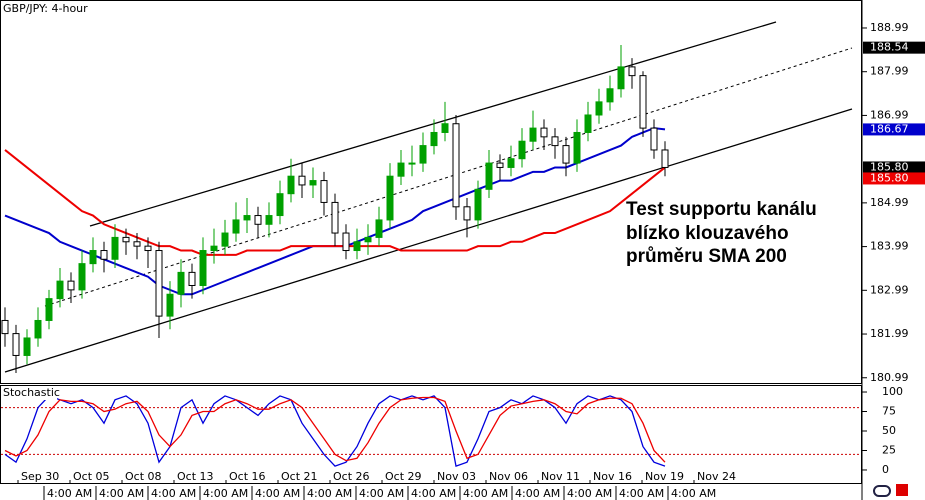  Describe the element at coordinates (889, 71) in the screenshot. I see `y-tick-label: 187.99` at that location.